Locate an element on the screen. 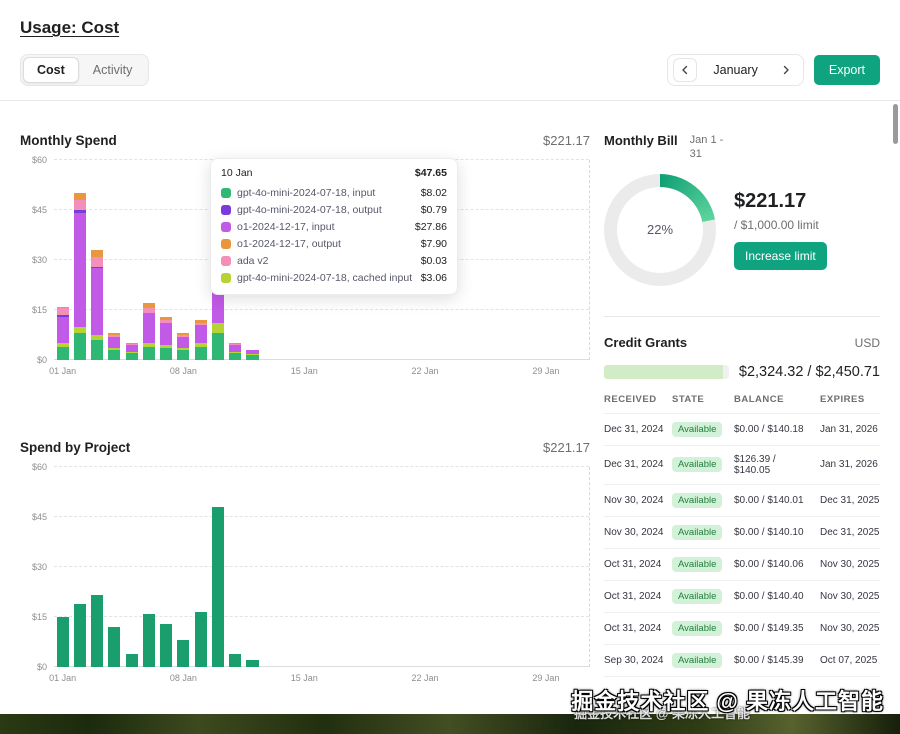 The height and width of the screenshot is (734, 900). tooltip-row: o1-2024-12-17, input $27.86 is located at coordinates (334, 226).